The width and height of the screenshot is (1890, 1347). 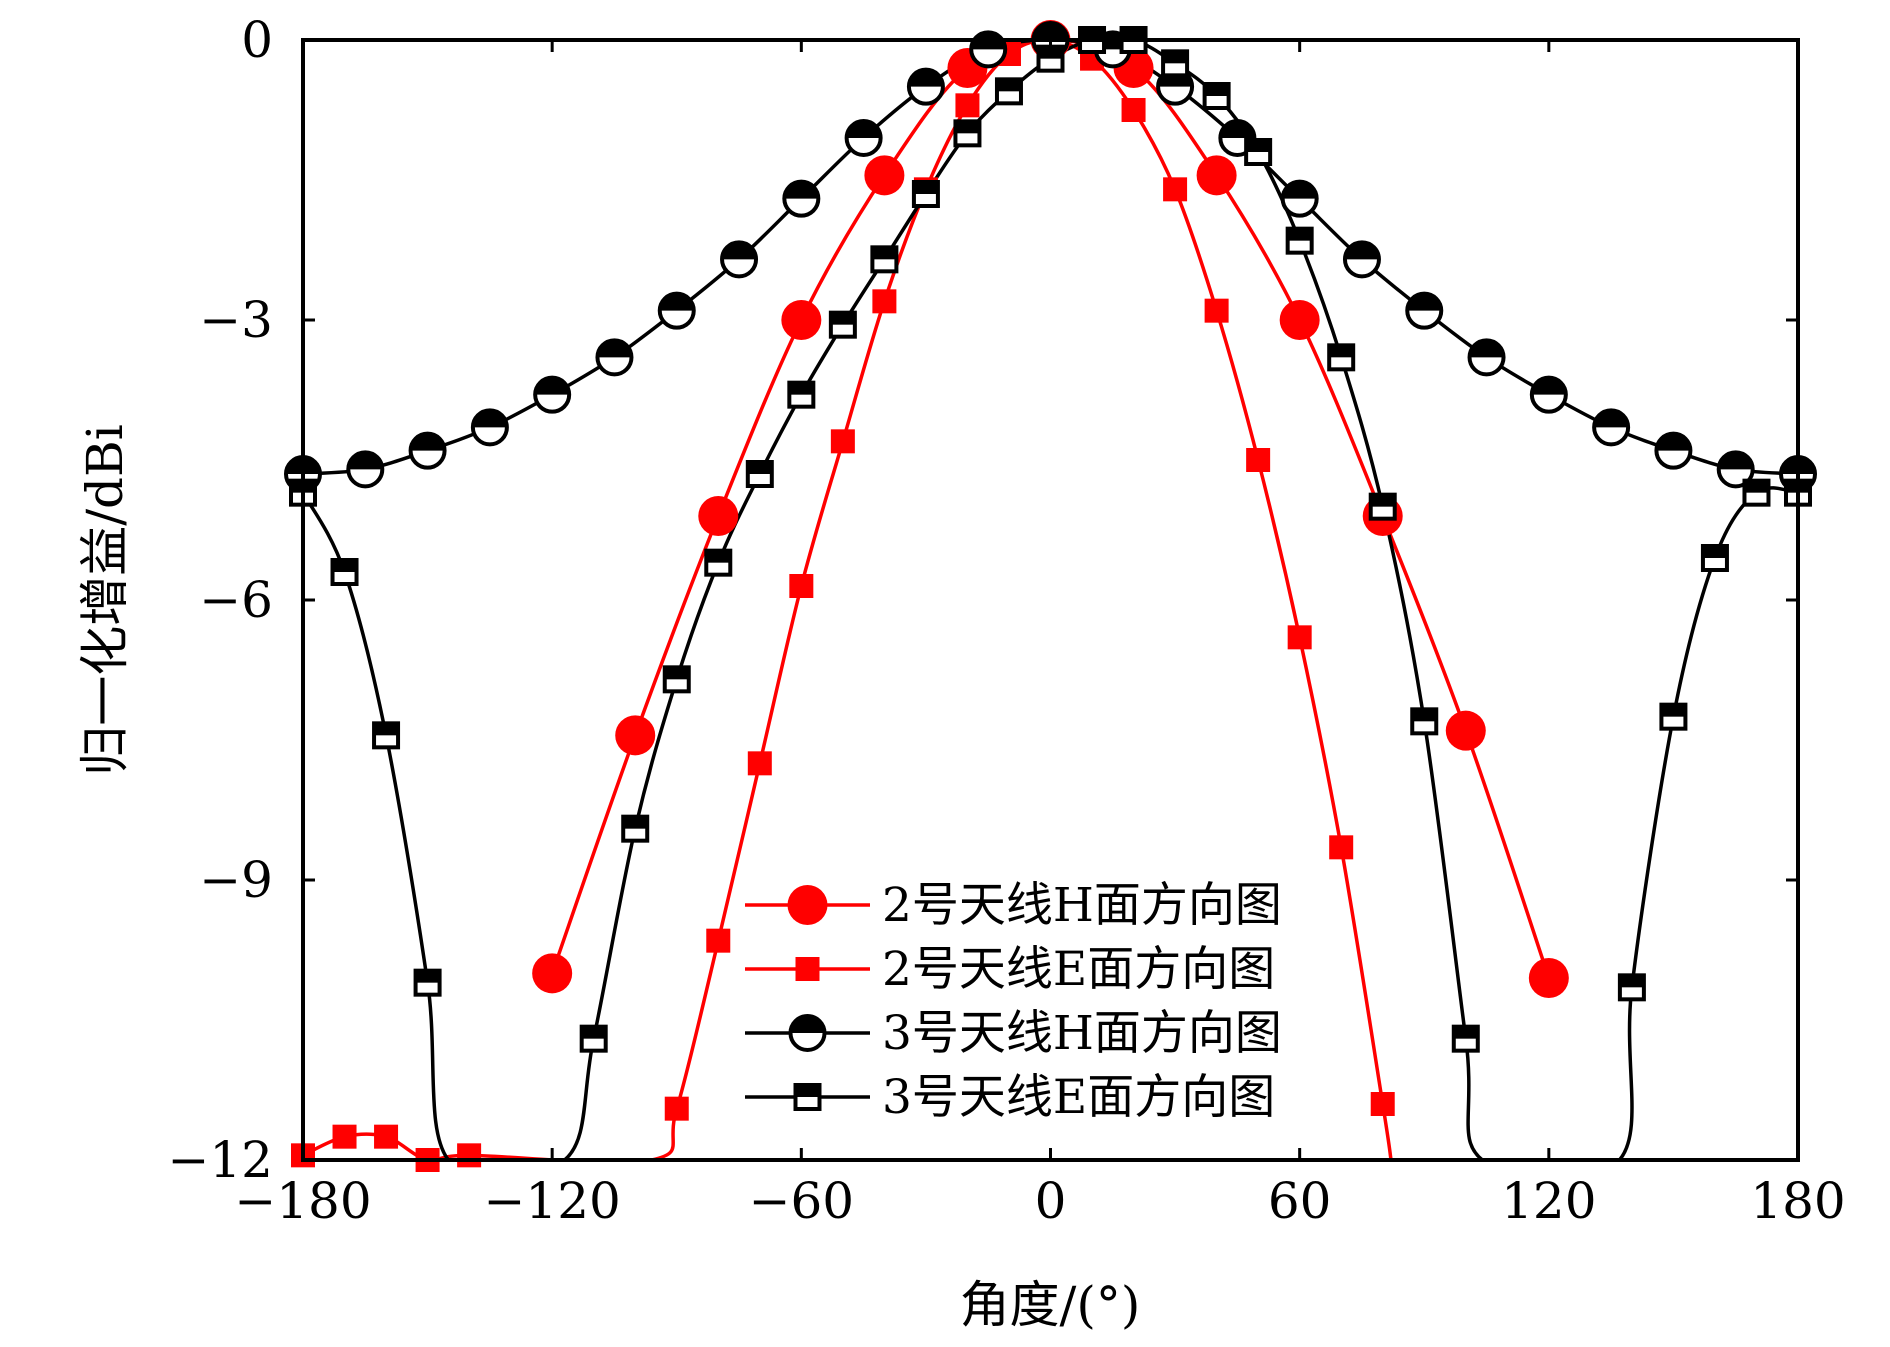 What do you see at coordinates (1013, 1001) in the screenshot?
I see `legend: 2号天线H面方向图 2号天线E面方向图 3号天线H面方向图 3号天线E面方向图` at bounding box center [1013, 1001].